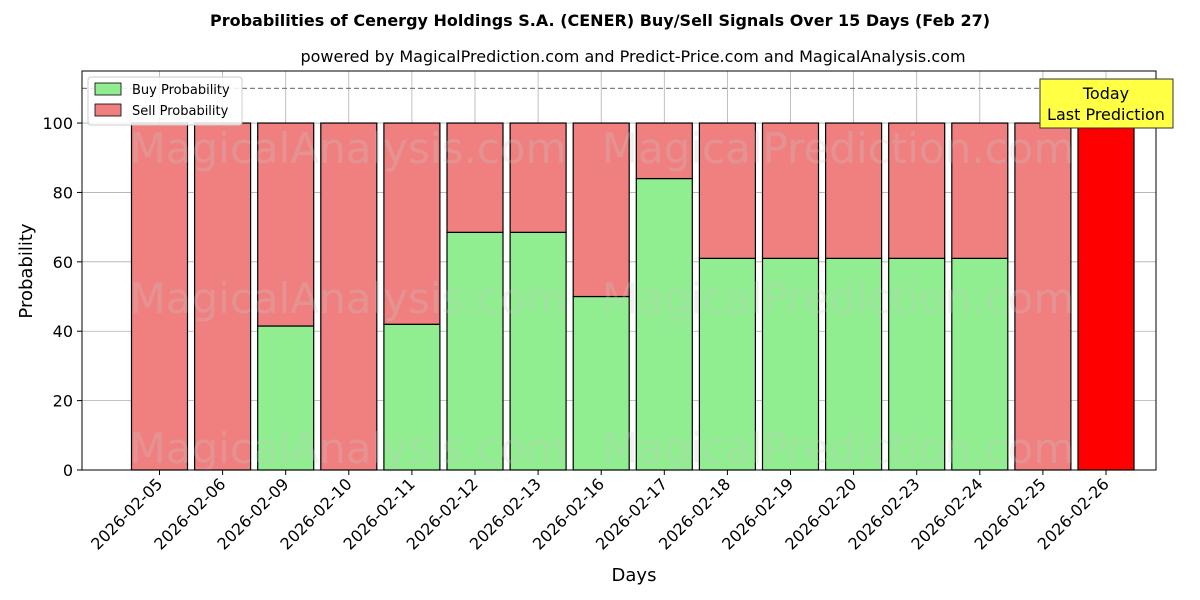 This screenshot has height=600, width=1200. What do you see at coordinates (181, 90) in the screenshot?
I see `legend-buy-label: Buy Probability` at bounding box center [181, 90].